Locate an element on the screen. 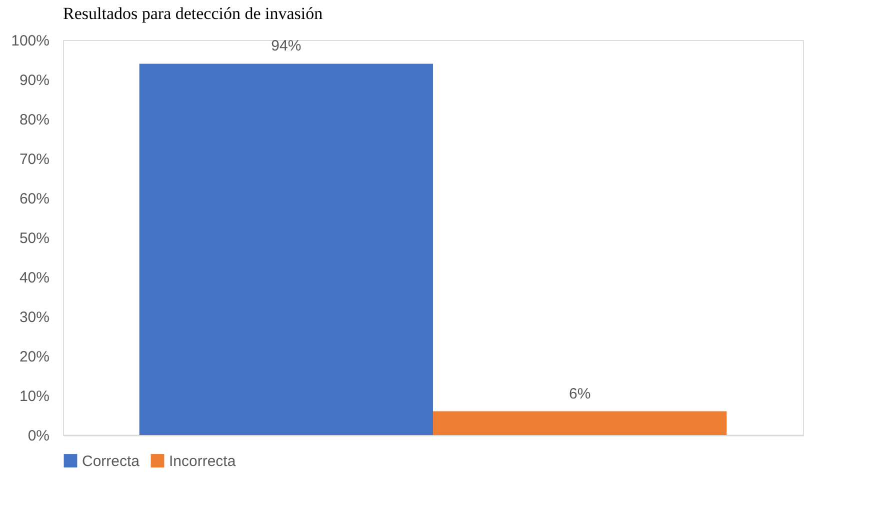 The image size is (870, 518). y-tick-label: 80% is located at coordinates (34, 120).